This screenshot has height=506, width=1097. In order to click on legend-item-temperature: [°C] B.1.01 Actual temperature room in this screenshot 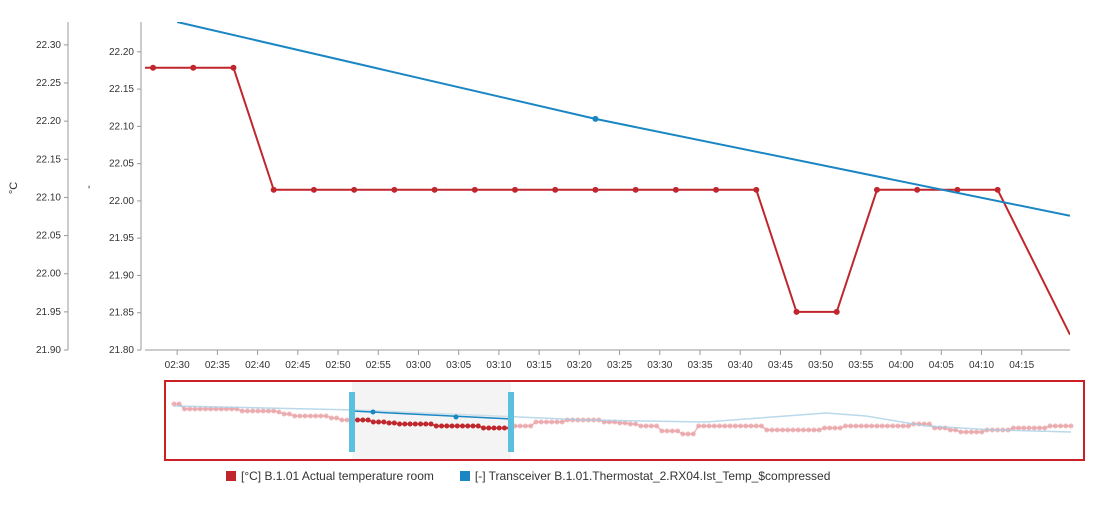, I will do `click(330, 476)`.